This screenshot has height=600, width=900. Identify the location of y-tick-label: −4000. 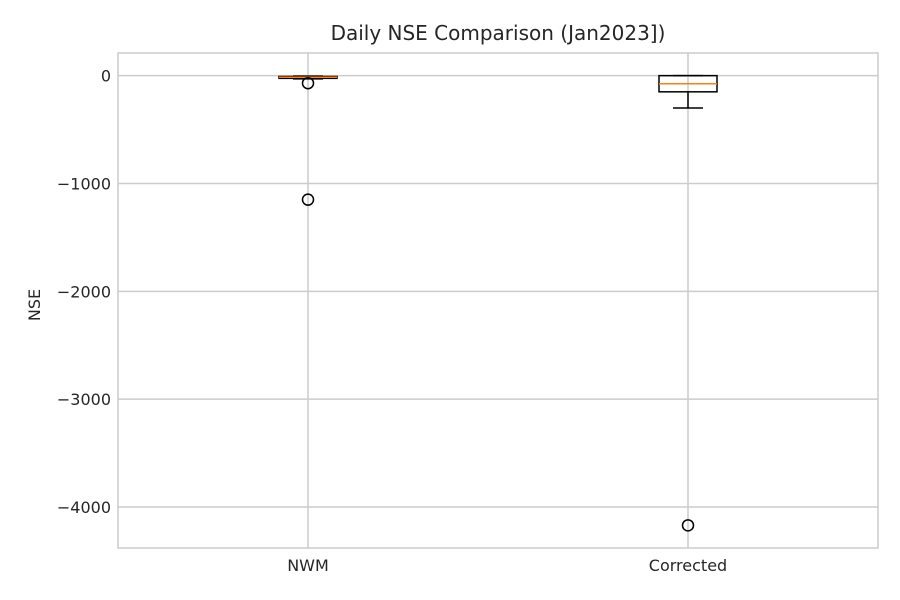
(84, 507).